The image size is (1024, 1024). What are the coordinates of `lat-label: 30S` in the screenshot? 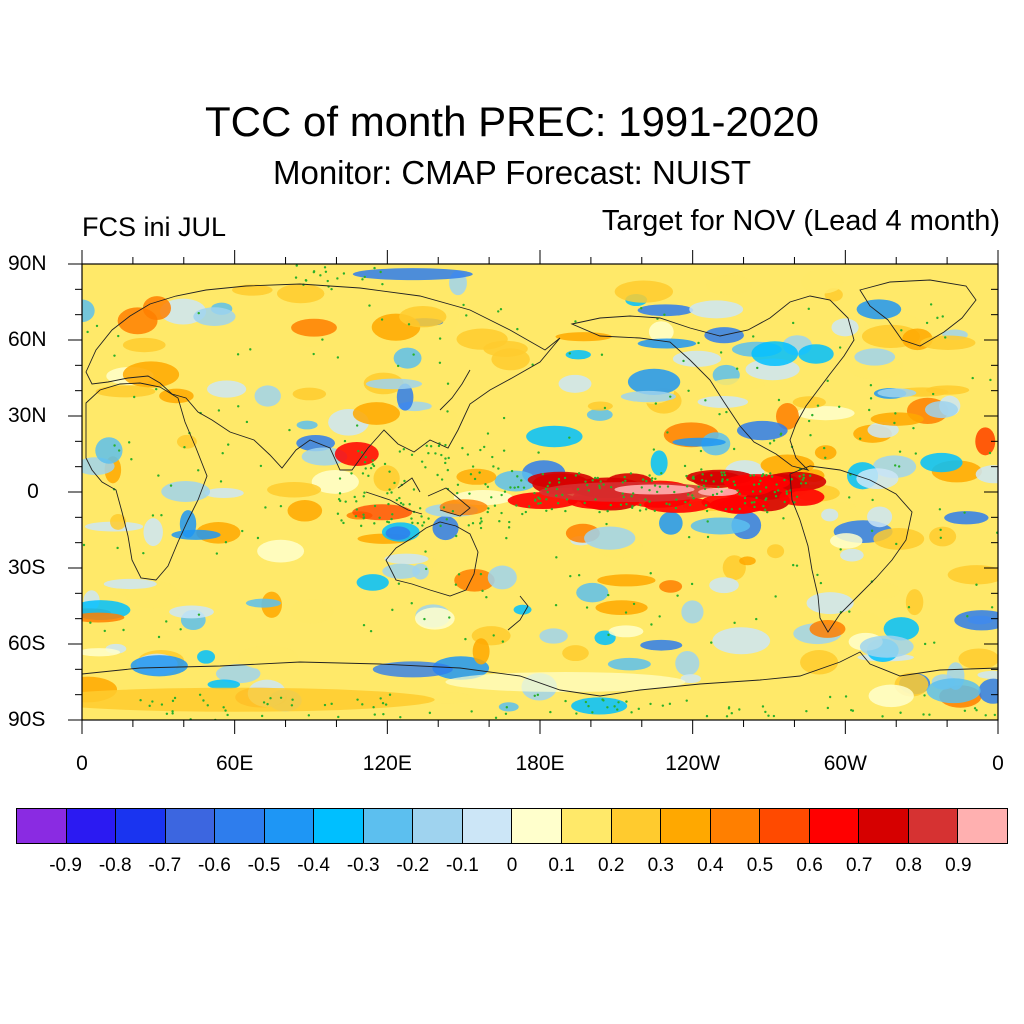 It's located at (27, 567).